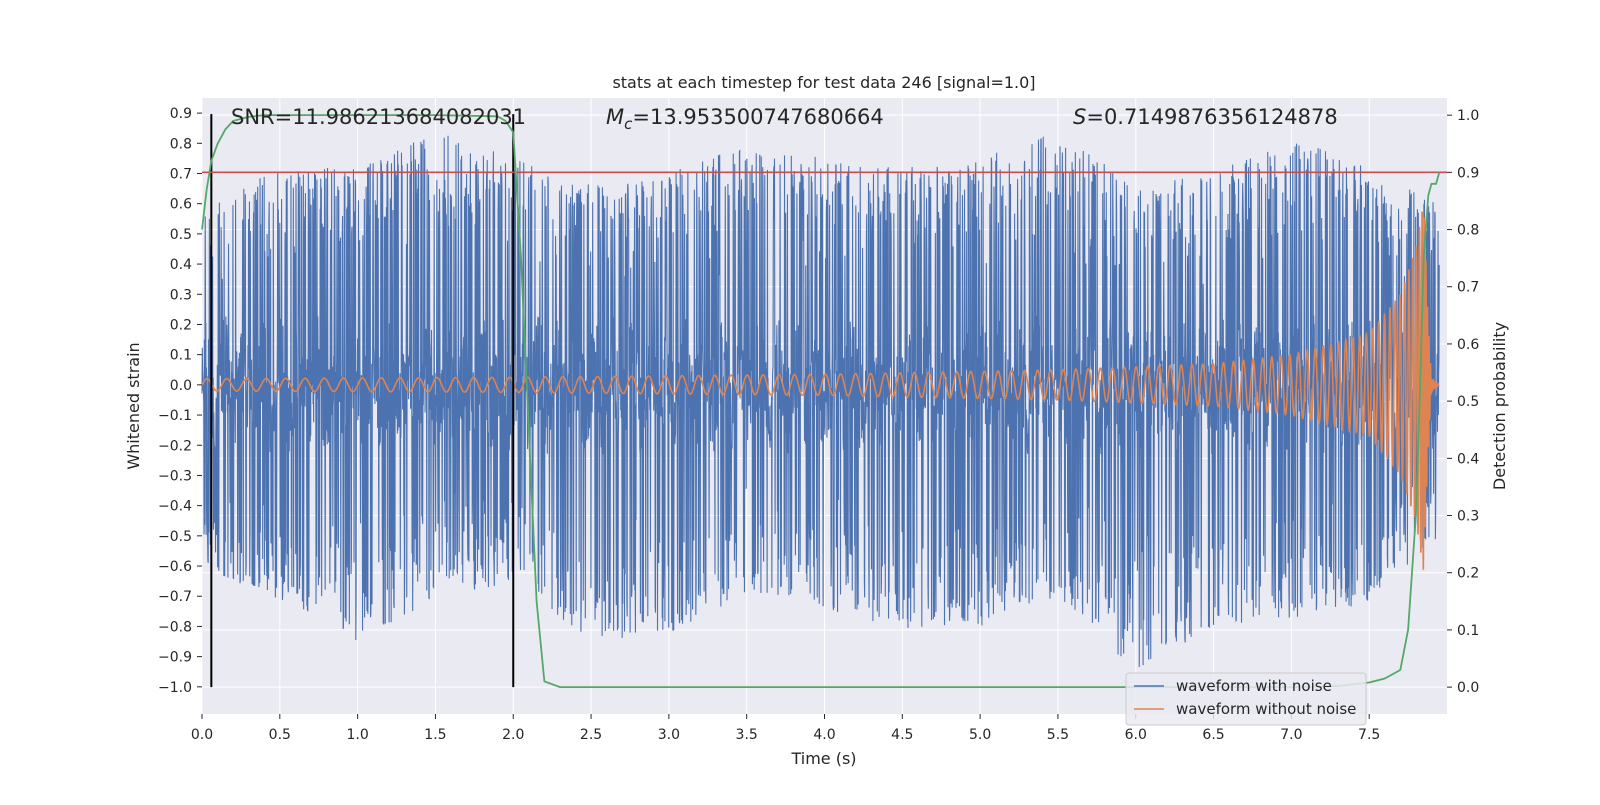  What do you see at coordinates (747, 735) in the screenshot?
I see `x-tick-label: 3.5` at bounding box center [747, 735].